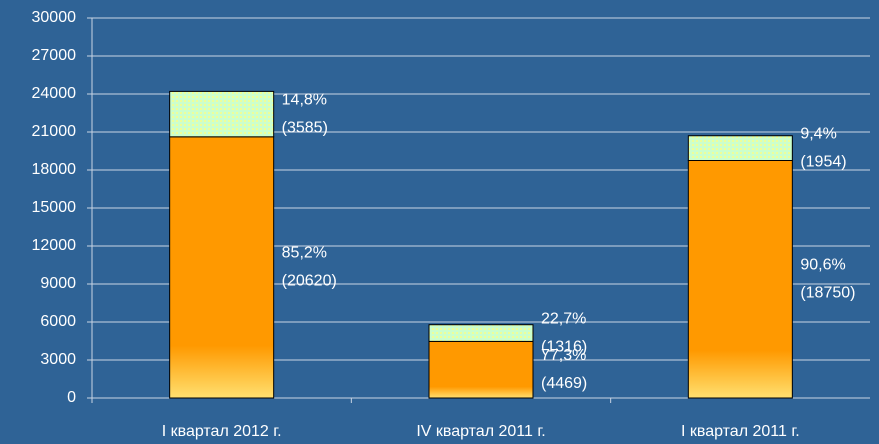 The height and width of the screenshot is (444, 879). What do you see at coordinates (54, 169) in the screenshot?
I see `y-tick-label: 18000` at bounding box center [54, 169].